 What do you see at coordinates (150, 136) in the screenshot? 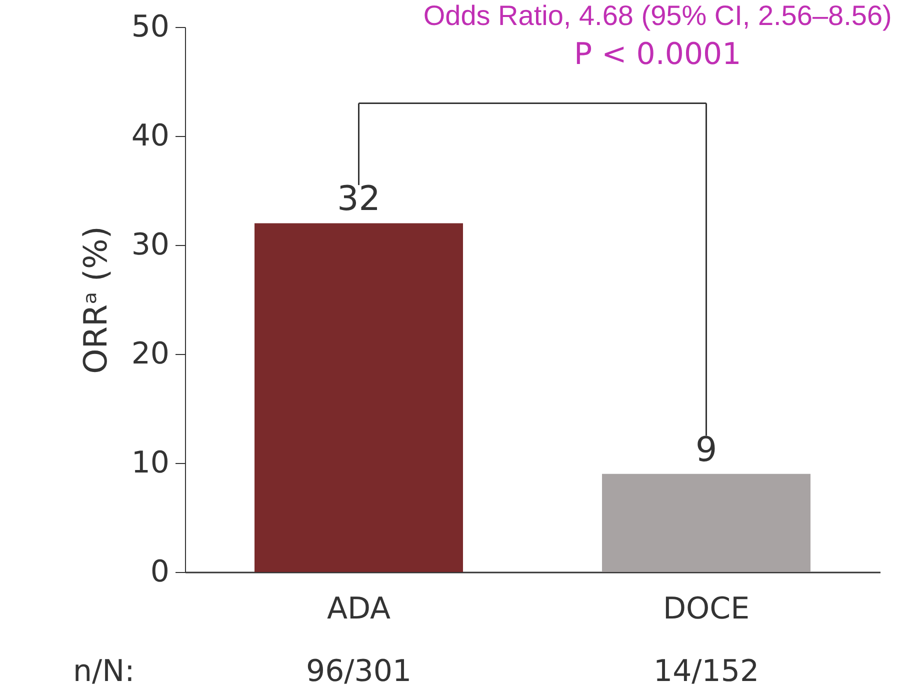
I see `y-tick-label: 40` at bounding box center [150, 136].